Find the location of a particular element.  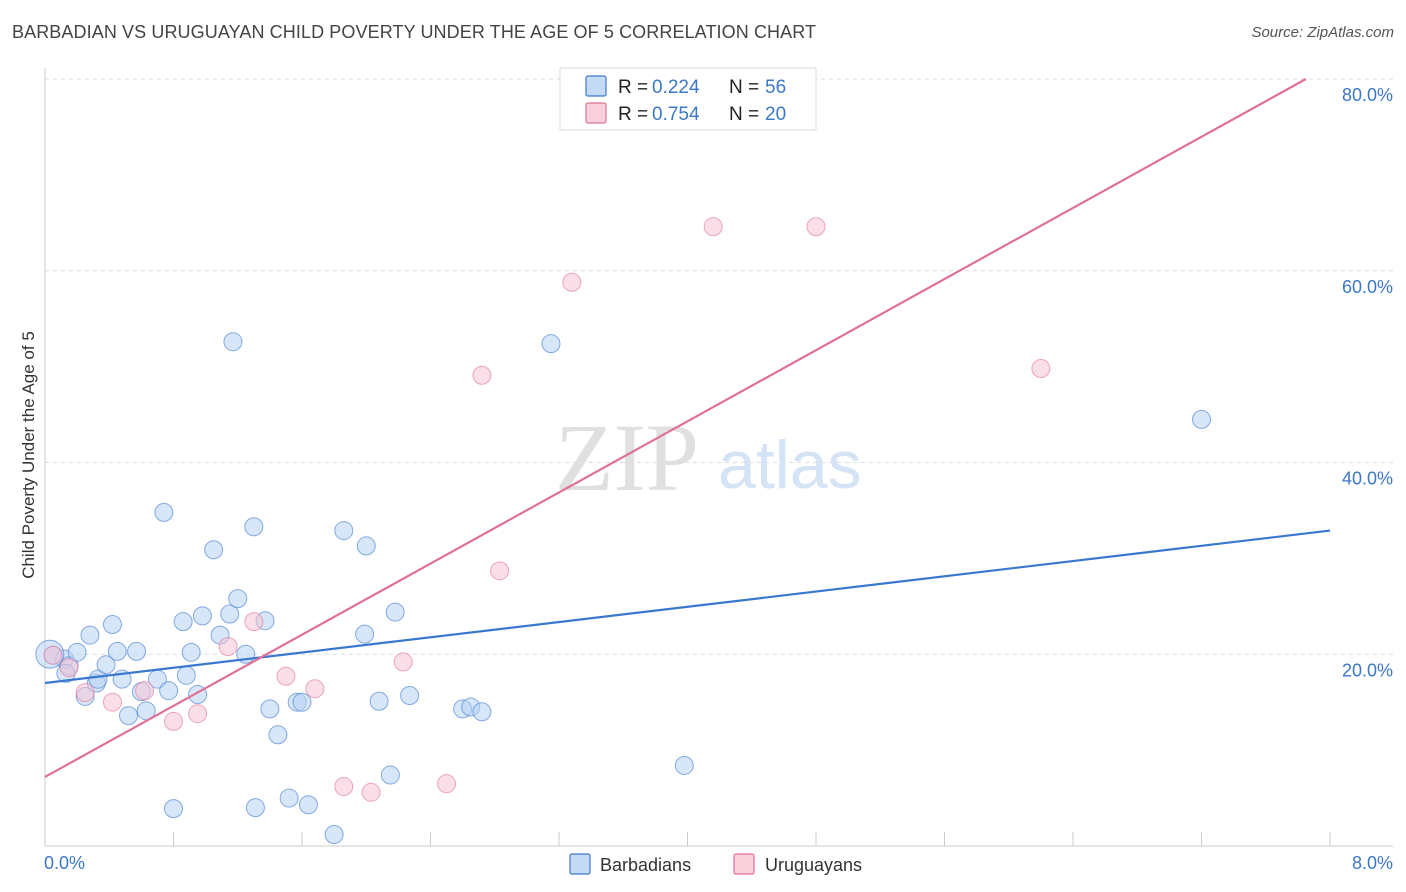

bottom-legend-swatch-uruguayans is located at coordinates (744, 864).